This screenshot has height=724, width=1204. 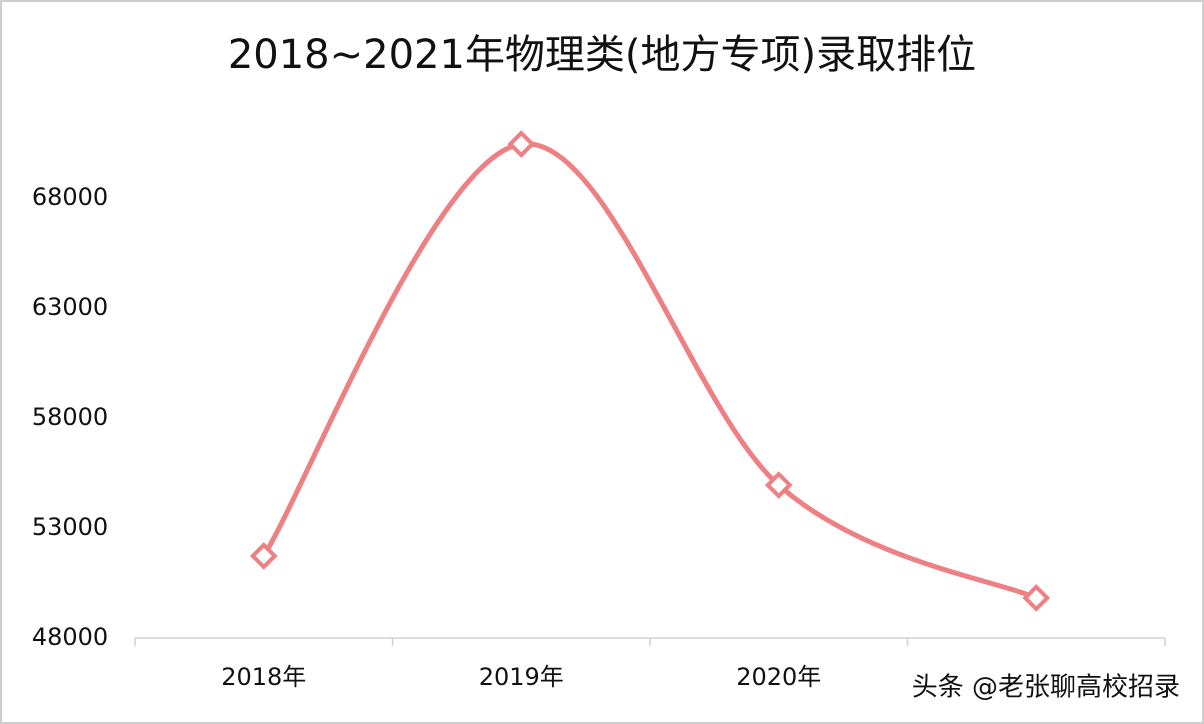 What do you see at coordinates (70, 637) in the screenshot?
I see `y-tick-label: 48000` at bounding box center [70, 637].